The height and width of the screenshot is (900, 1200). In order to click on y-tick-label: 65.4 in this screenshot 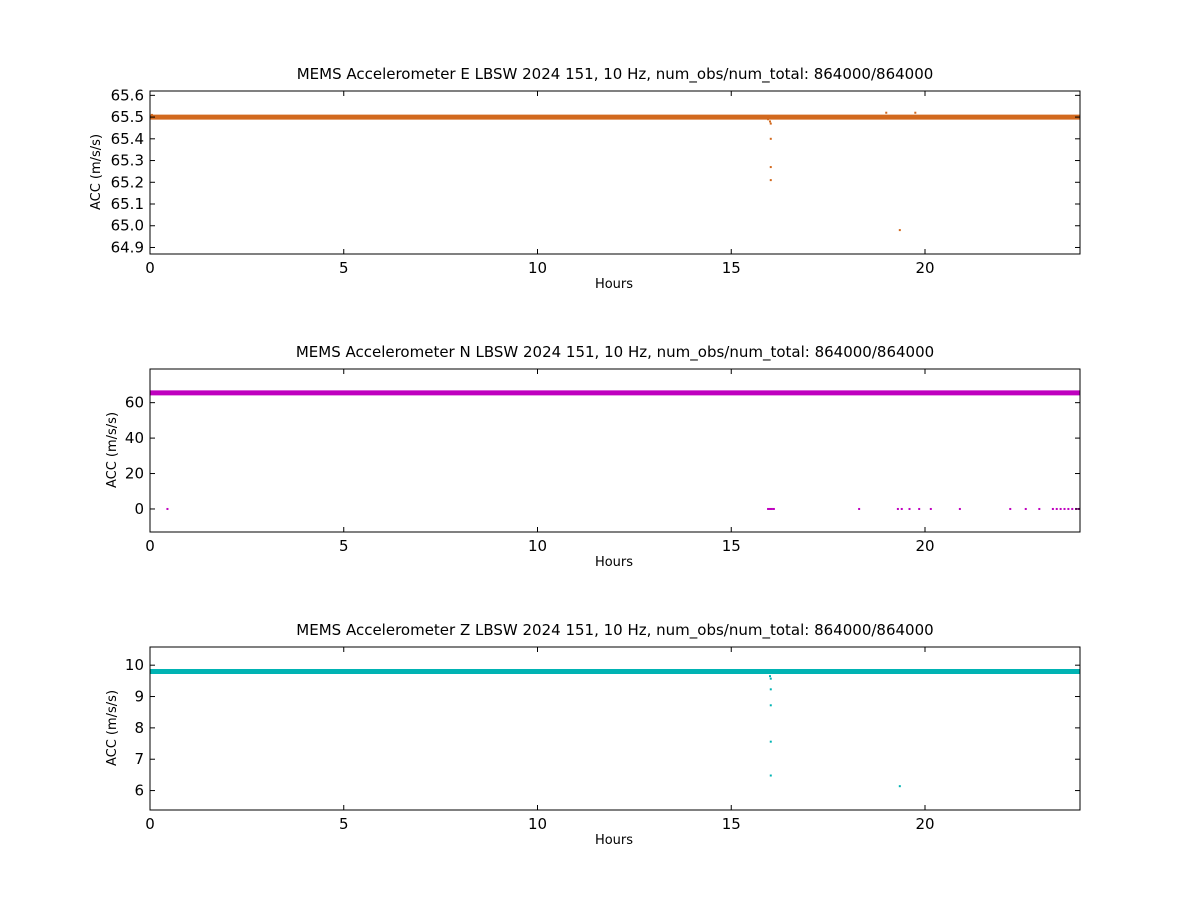, I will do `click(127, 139)`.